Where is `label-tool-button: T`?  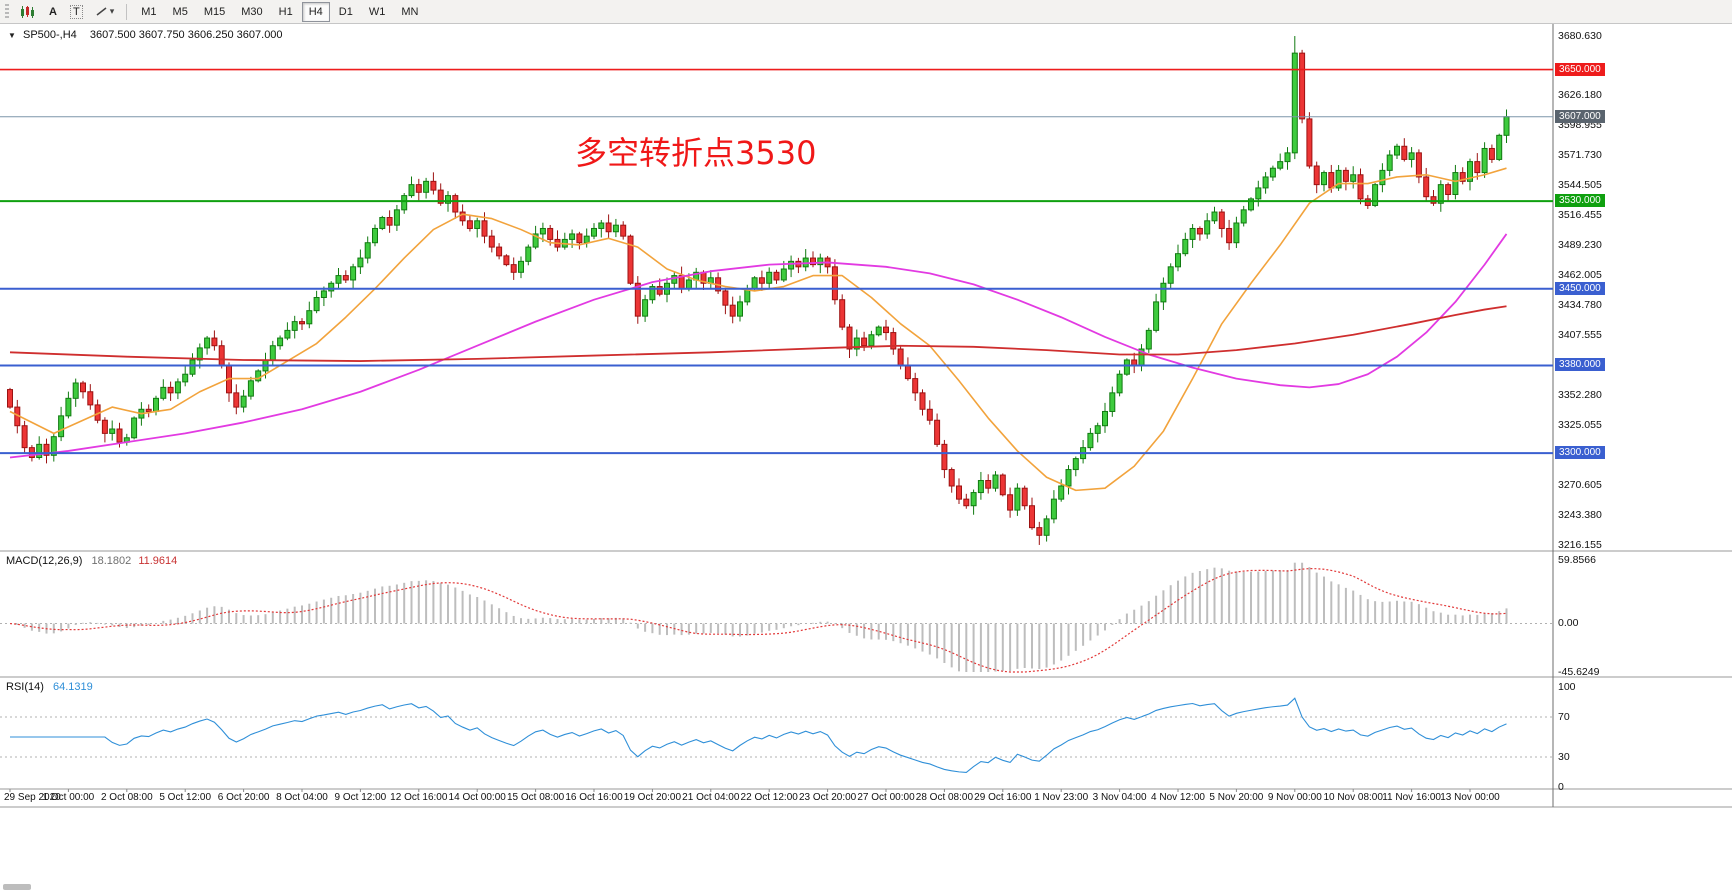
label-tool-button: T is located at coordinates (76, 12).